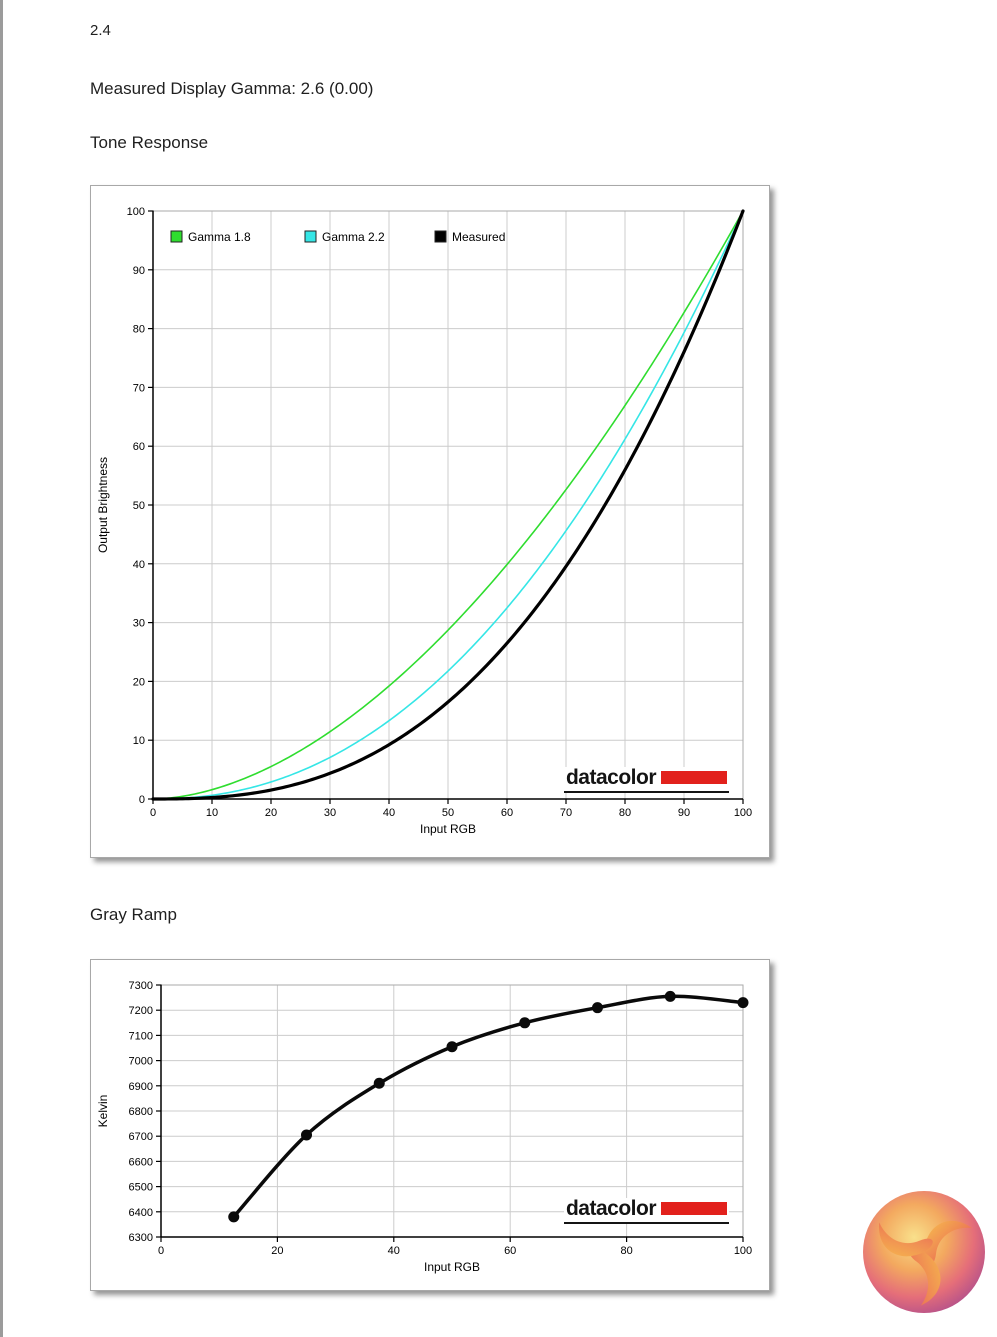 Image resolution: width=997 pixels, height=1337 pixels. What do you see at coordinates (232, 88) in the screenshot?
I see `measured-gamma-text: Measured Display Gamma: 2.6 (0.00)` at bounding box center [232, 88].